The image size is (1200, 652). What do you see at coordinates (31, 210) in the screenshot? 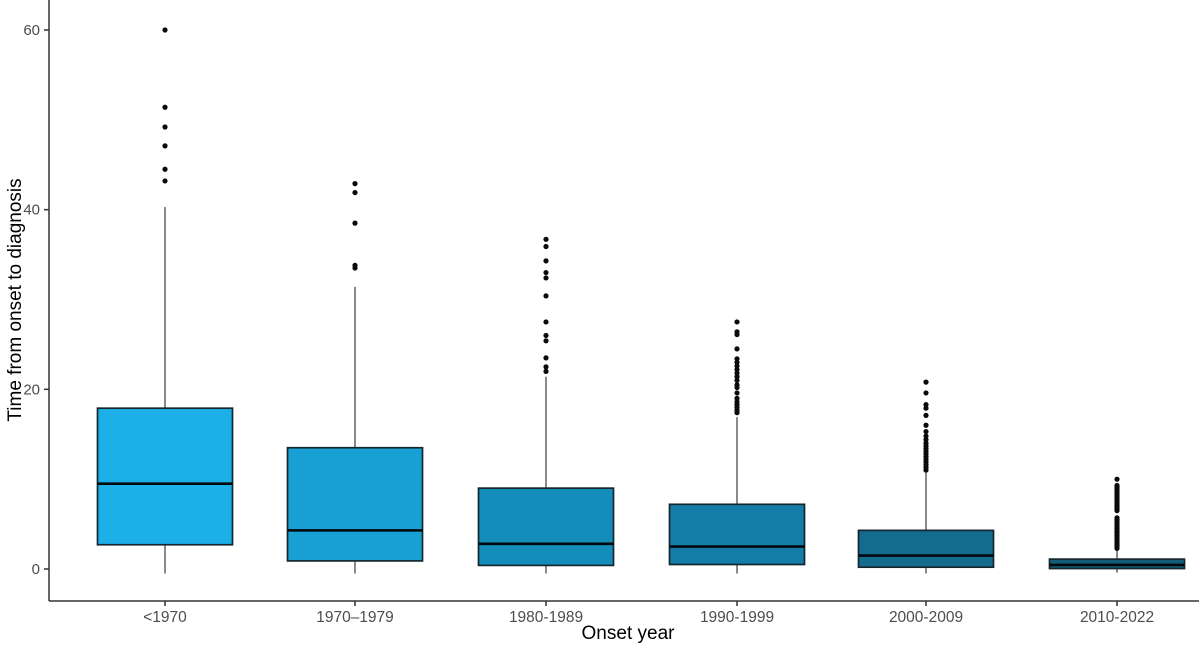
I see `y-tick-label: 40` at bounding box center [31, 210].